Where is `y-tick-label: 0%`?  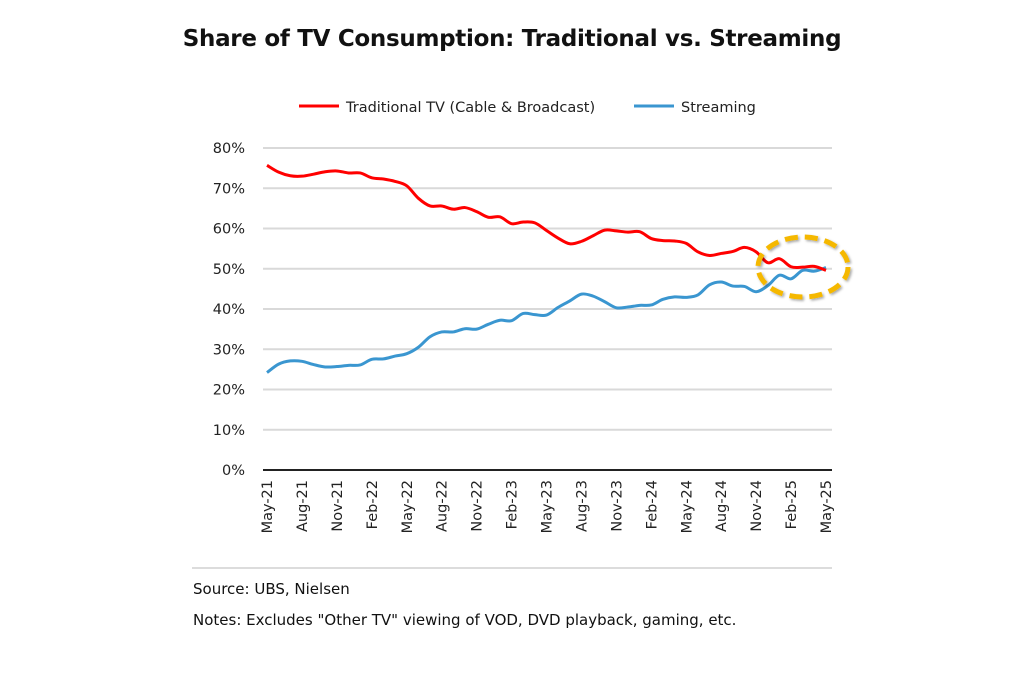
y-tick-label: 0% is located at coordinates (233, 471).